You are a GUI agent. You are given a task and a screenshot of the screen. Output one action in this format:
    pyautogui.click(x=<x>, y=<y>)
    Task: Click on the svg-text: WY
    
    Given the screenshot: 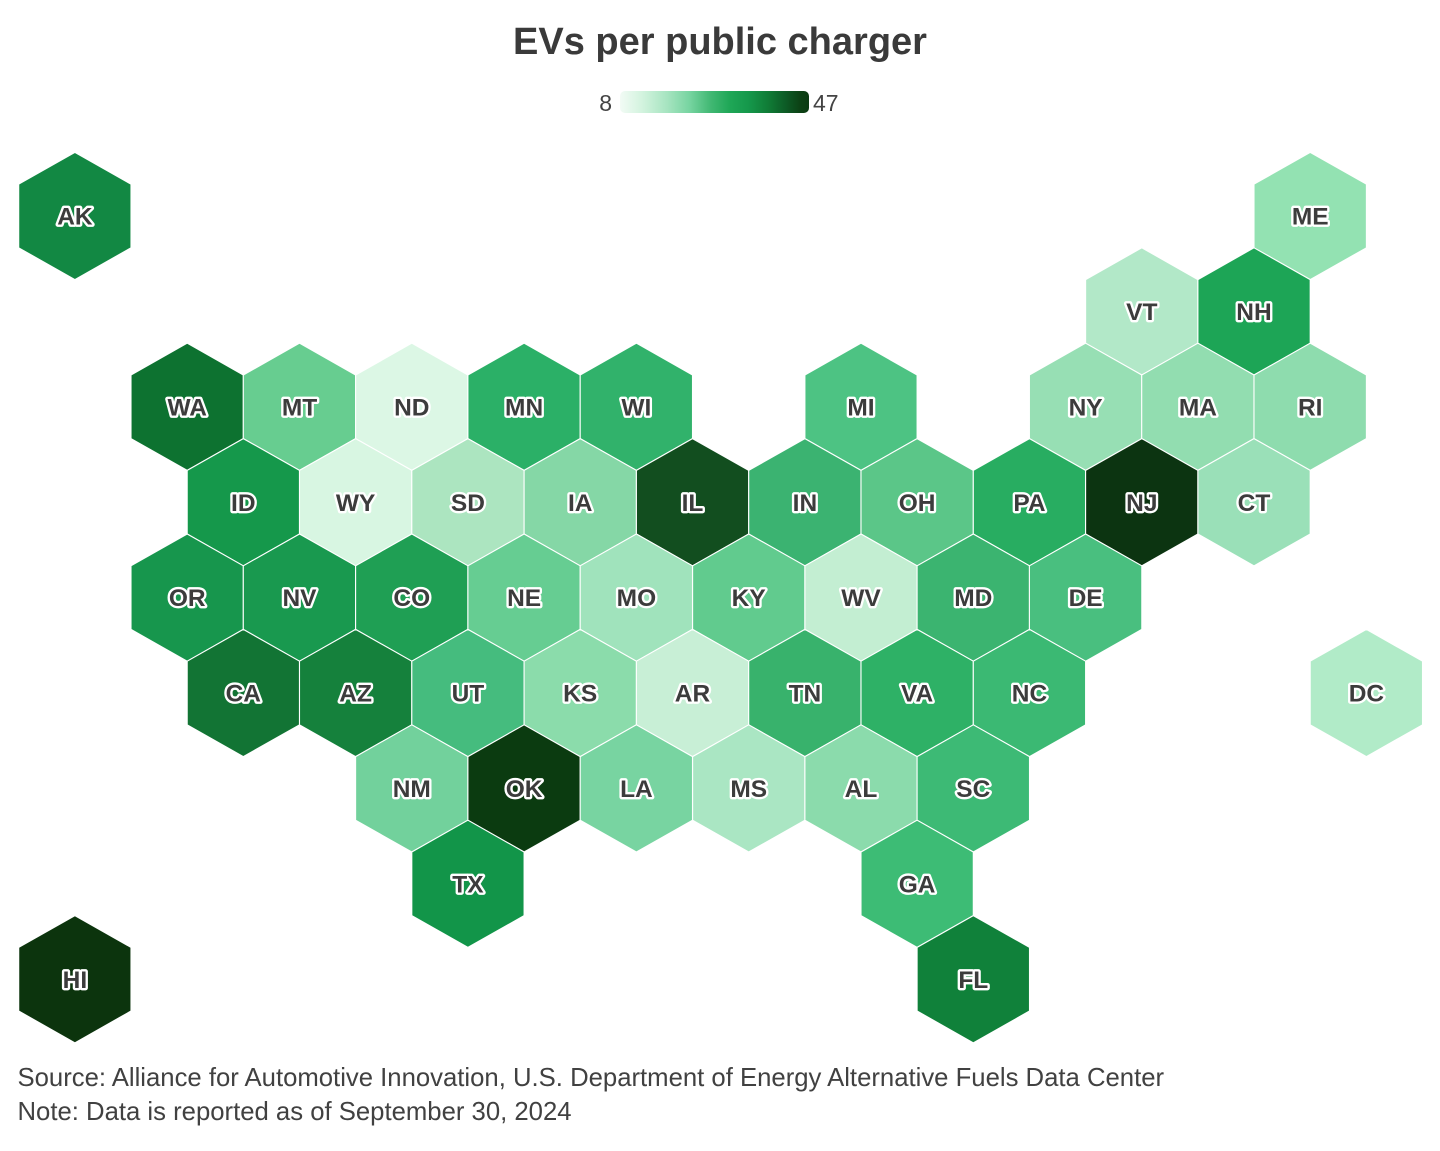 What is the action you would take?
    pyautogui.click(x=355, y=503)
    